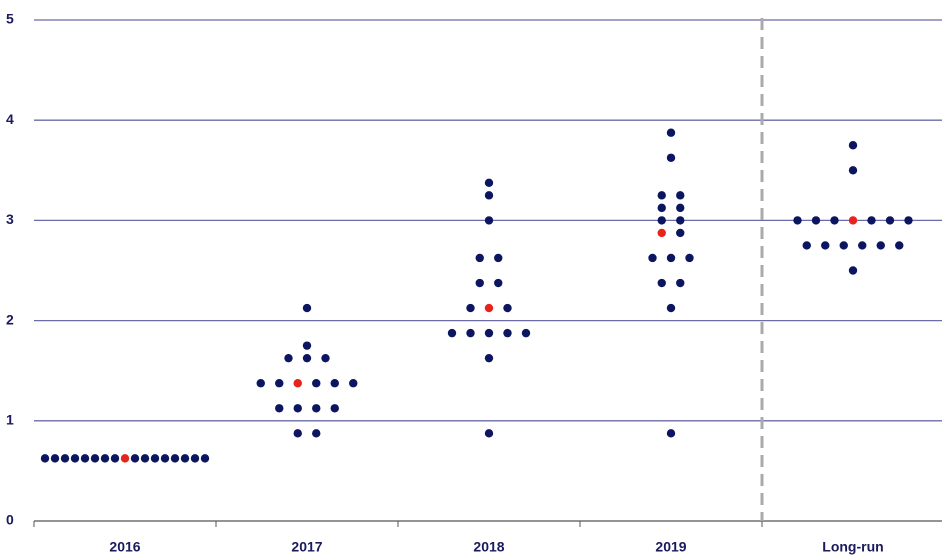 The height and width of the screenshot is (557, 942). Describe the element at coordinates (10, 219) in the screenshot. I see `y-tick-label: 3` at that location.